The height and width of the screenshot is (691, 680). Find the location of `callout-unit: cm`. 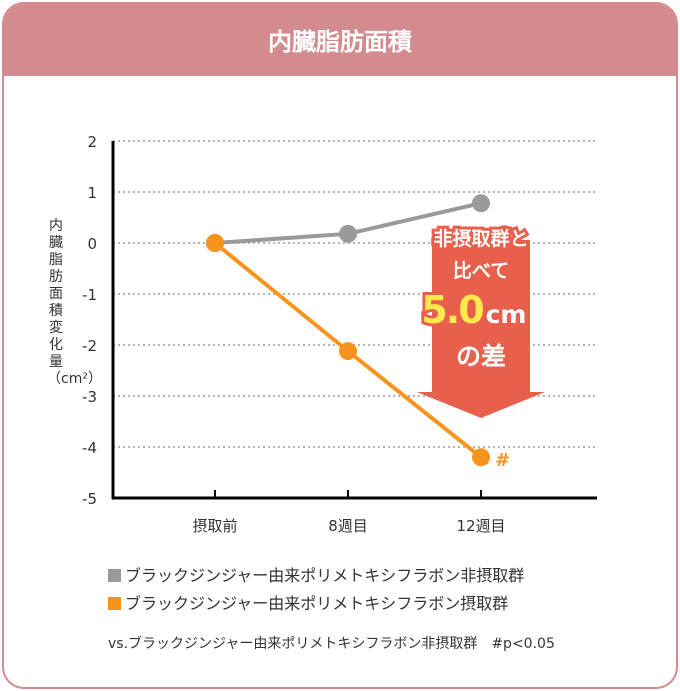

callout-unit: cm is located at coordinates (506, 314).